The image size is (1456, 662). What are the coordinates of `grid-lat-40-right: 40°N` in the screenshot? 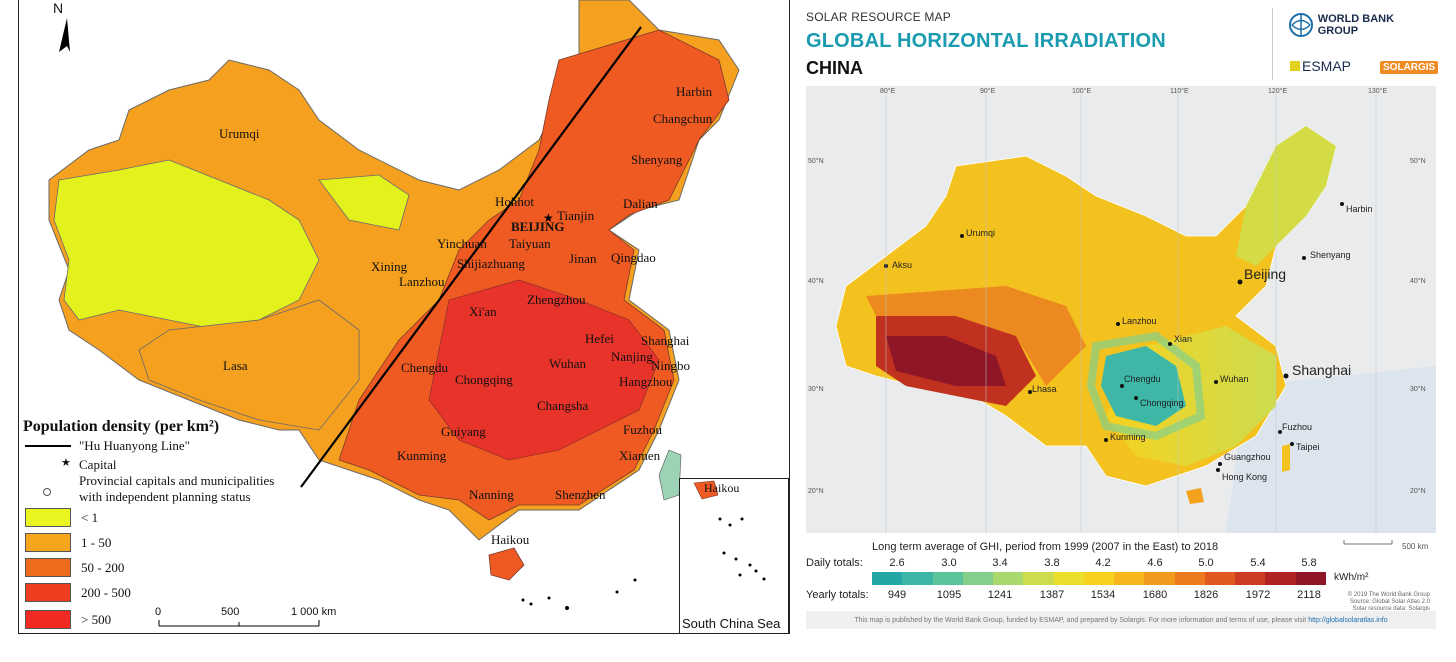 It's located at (1418, 281).